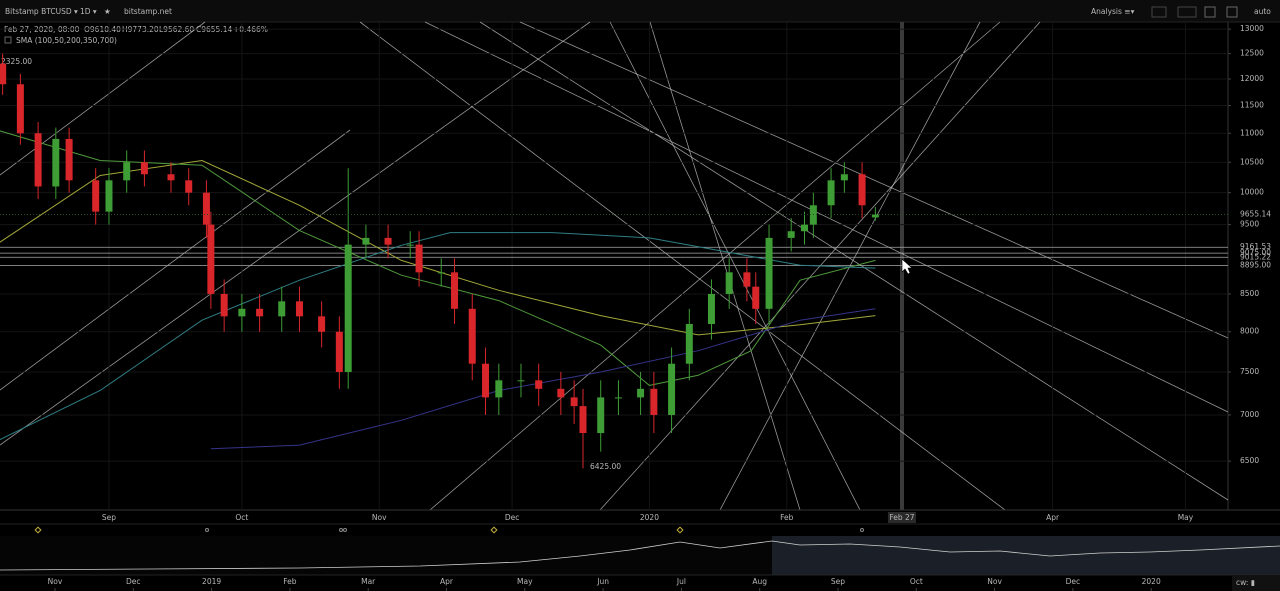  Describe the element at coordinates (1113, 11) in the screenshot. I see `analysis-button: Analysis ≡▾` at that location.